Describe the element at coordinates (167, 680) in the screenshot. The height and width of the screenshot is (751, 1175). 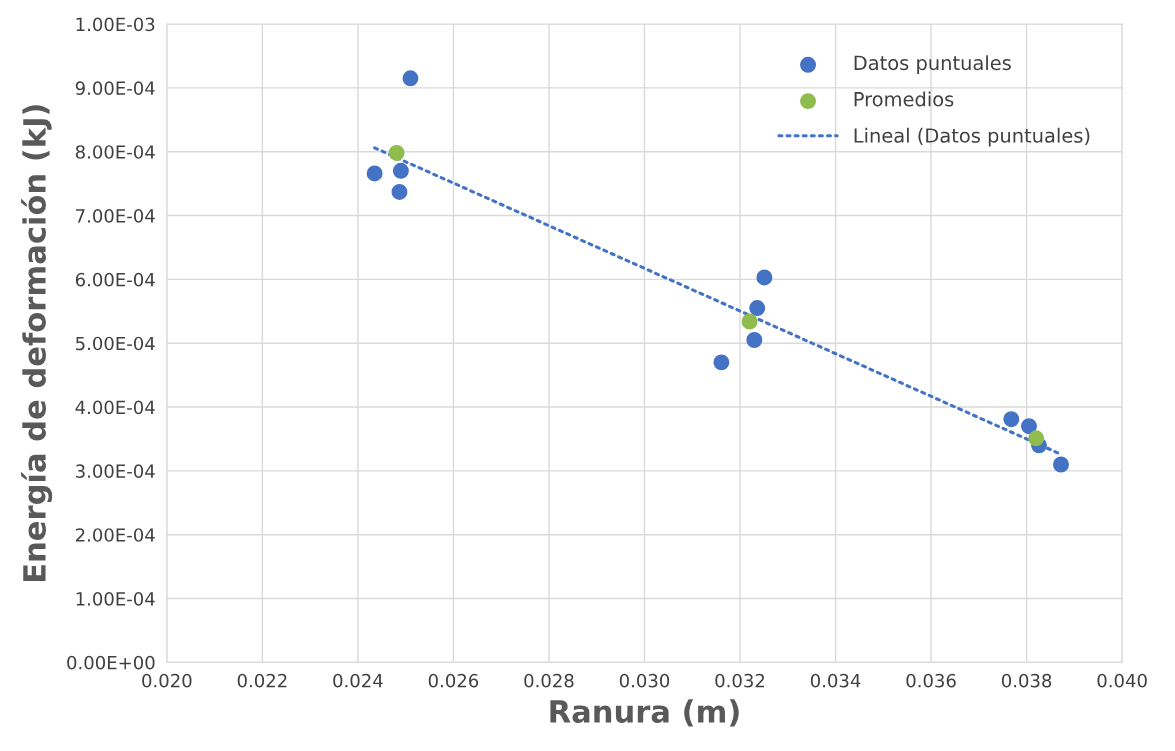
I see `x-tick-label: 0.020` at that location.